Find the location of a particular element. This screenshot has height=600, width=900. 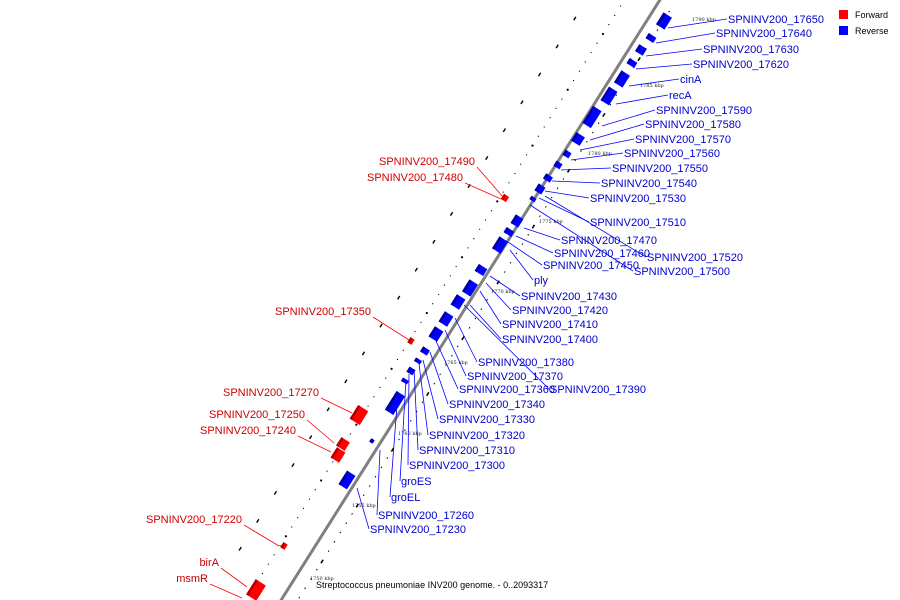

reverse-gene-label: SPNINV200_17510 is located at coordinates (638, 223).